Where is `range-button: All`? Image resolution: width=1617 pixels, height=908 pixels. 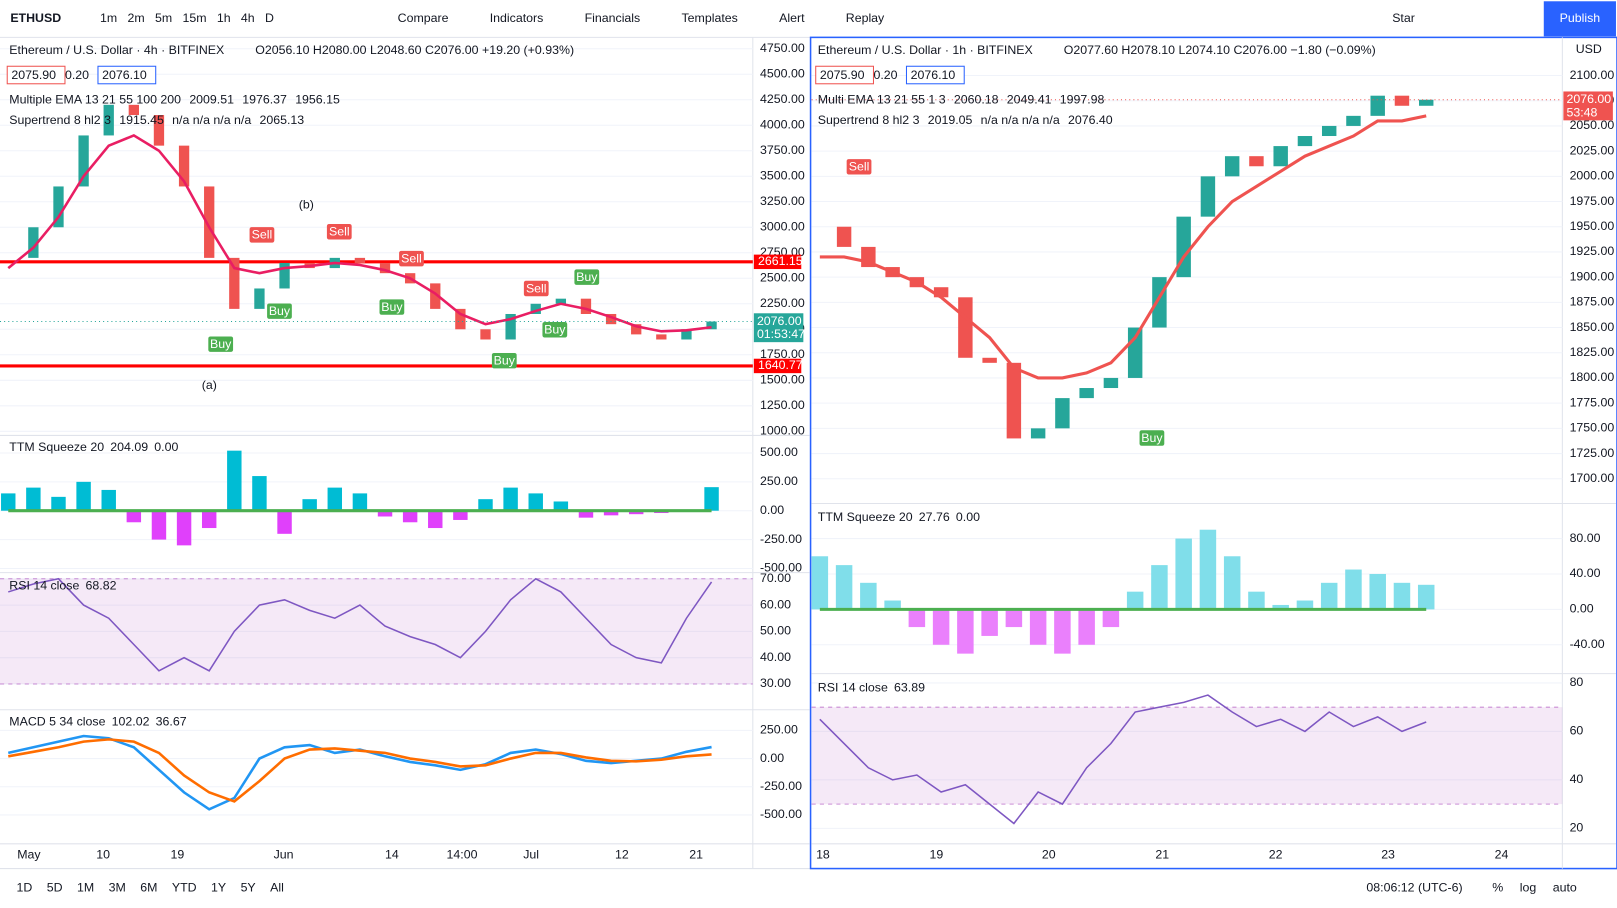
range-button: All is located at coordinates (277, 887).